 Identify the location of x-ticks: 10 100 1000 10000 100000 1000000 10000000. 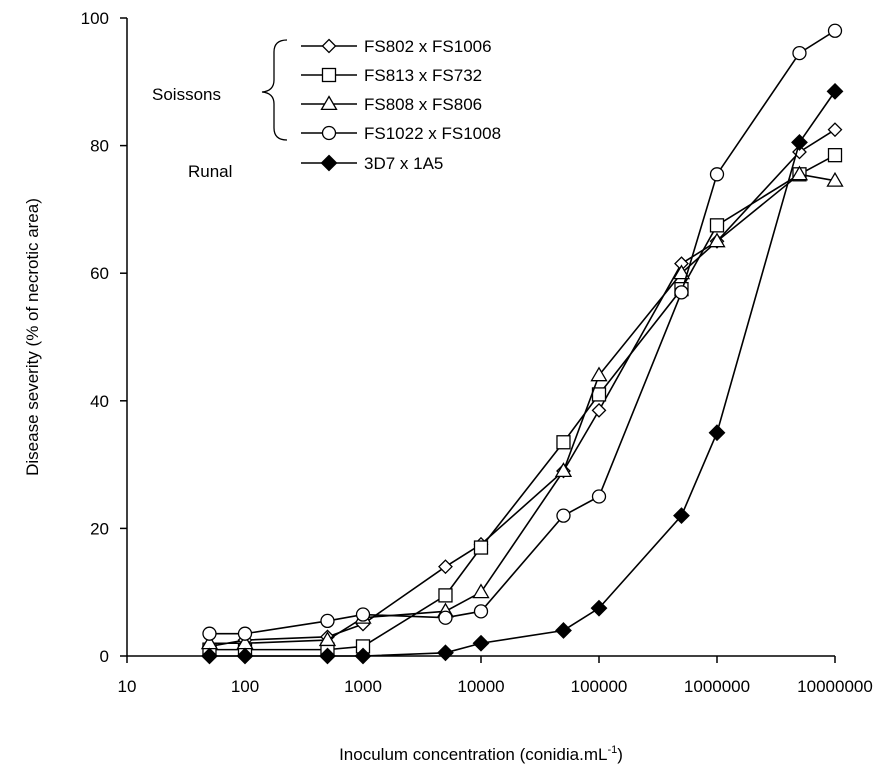
(495, 676).